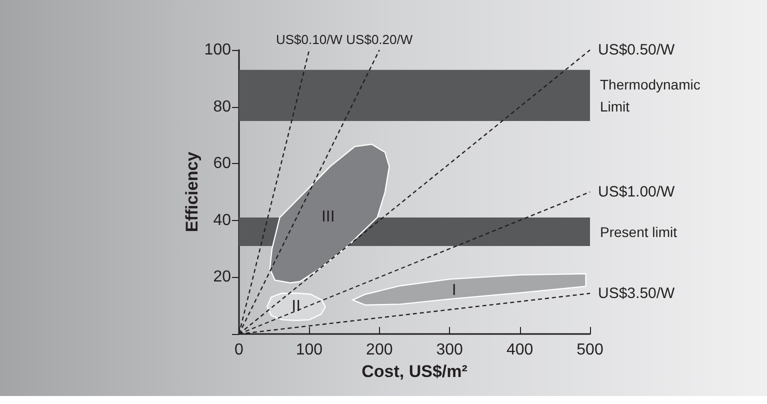 The width and height of the screenshot is (767, 404). I want to click on band-label: Thermodynamic Limit, so click(652, 95).